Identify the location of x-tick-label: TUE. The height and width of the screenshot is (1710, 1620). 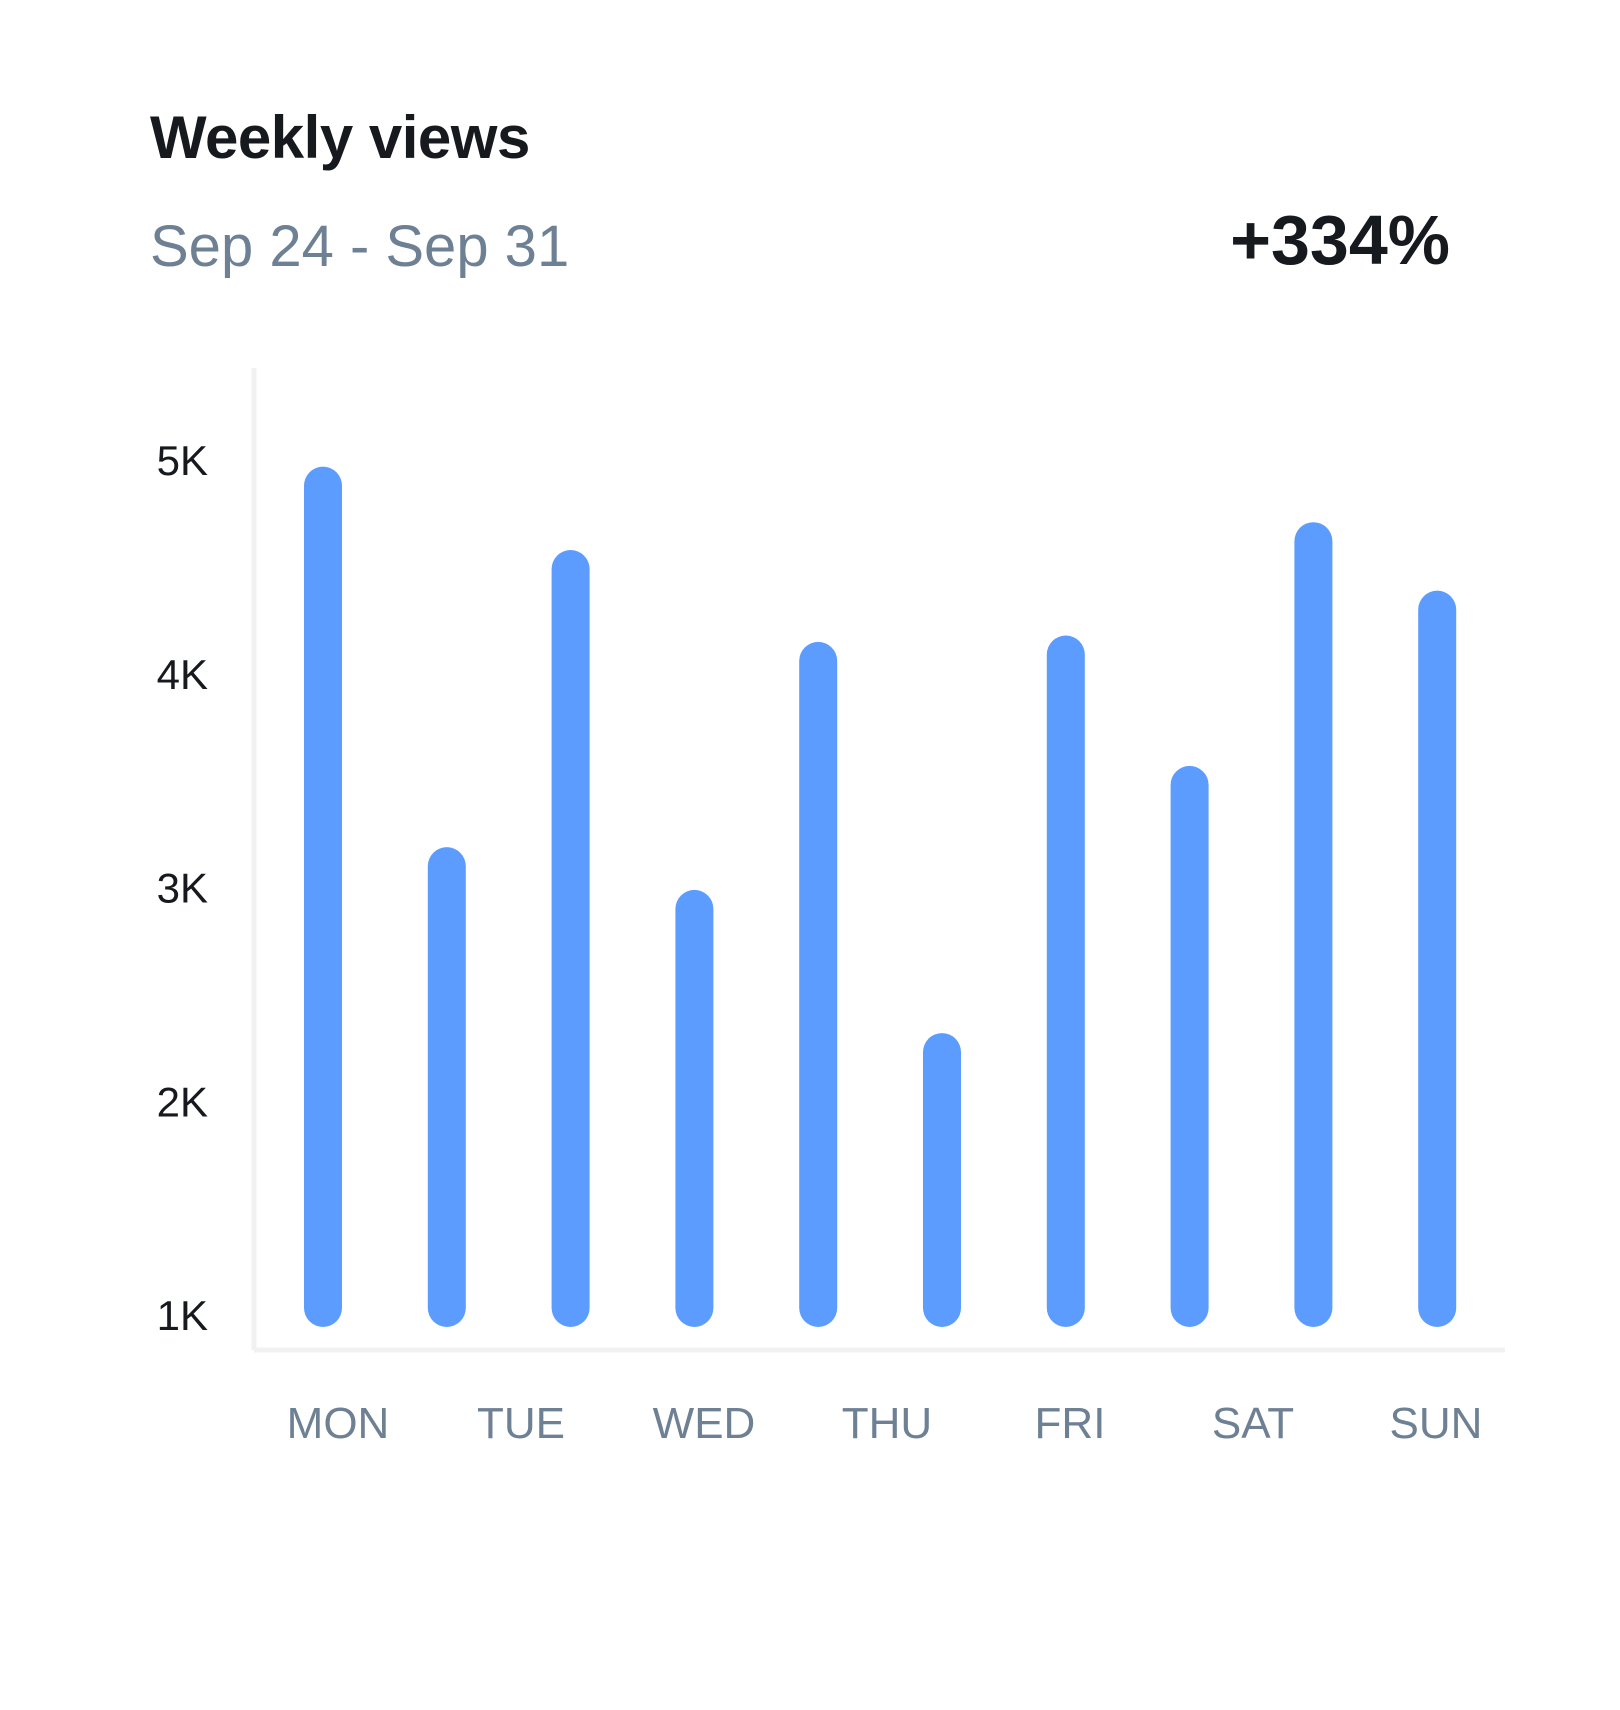
(521, 1423).